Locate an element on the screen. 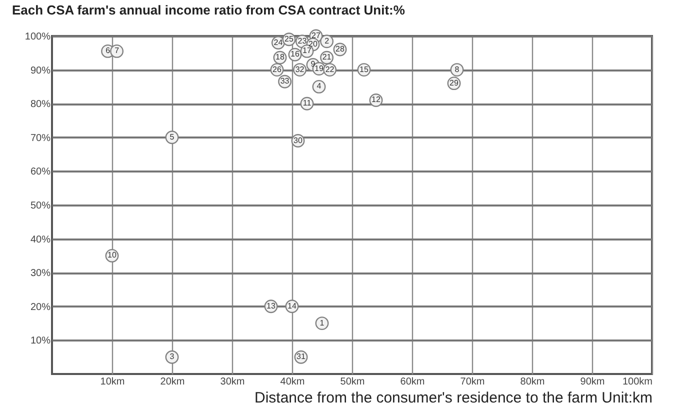 This screenshot has width=688, height=417. y-tick-label: 10% is located at coordinates (40, 341).